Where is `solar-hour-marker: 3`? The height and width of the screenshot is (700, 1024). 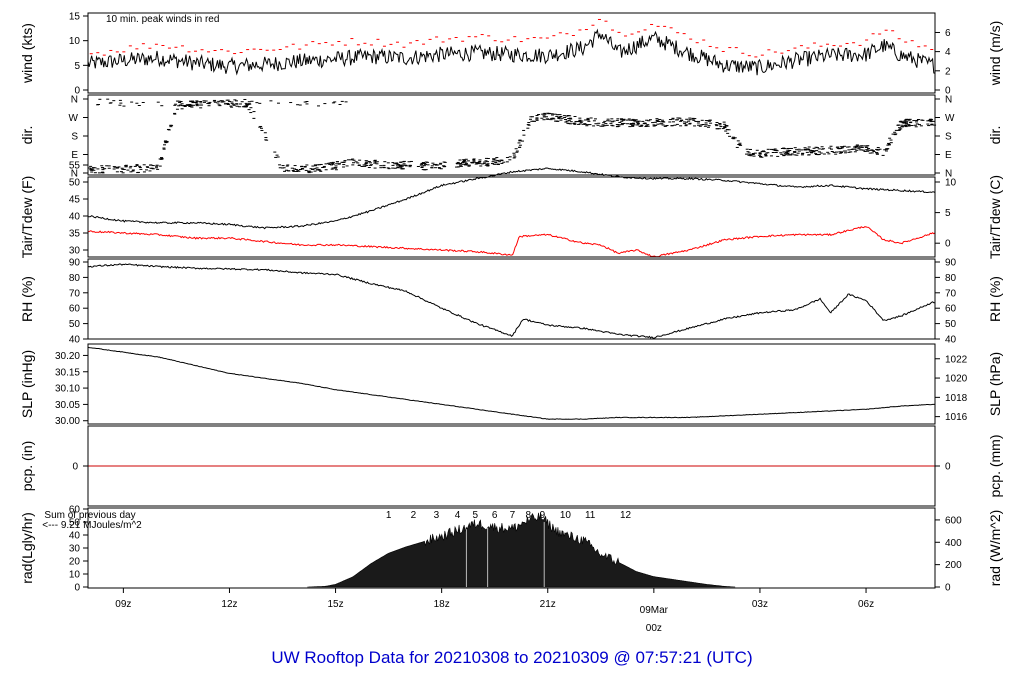 solar-hour-marker: 3 is located at coordinates (437, 515).